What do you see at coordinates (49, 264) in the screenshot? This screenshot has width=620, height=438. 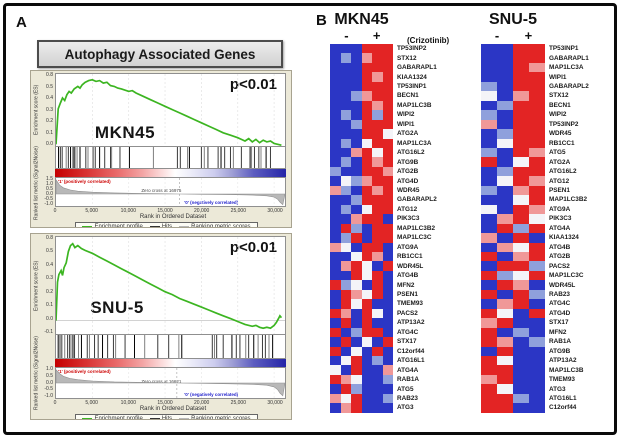 I see `tick-label: 0.4` at bounding box center [49, 264].